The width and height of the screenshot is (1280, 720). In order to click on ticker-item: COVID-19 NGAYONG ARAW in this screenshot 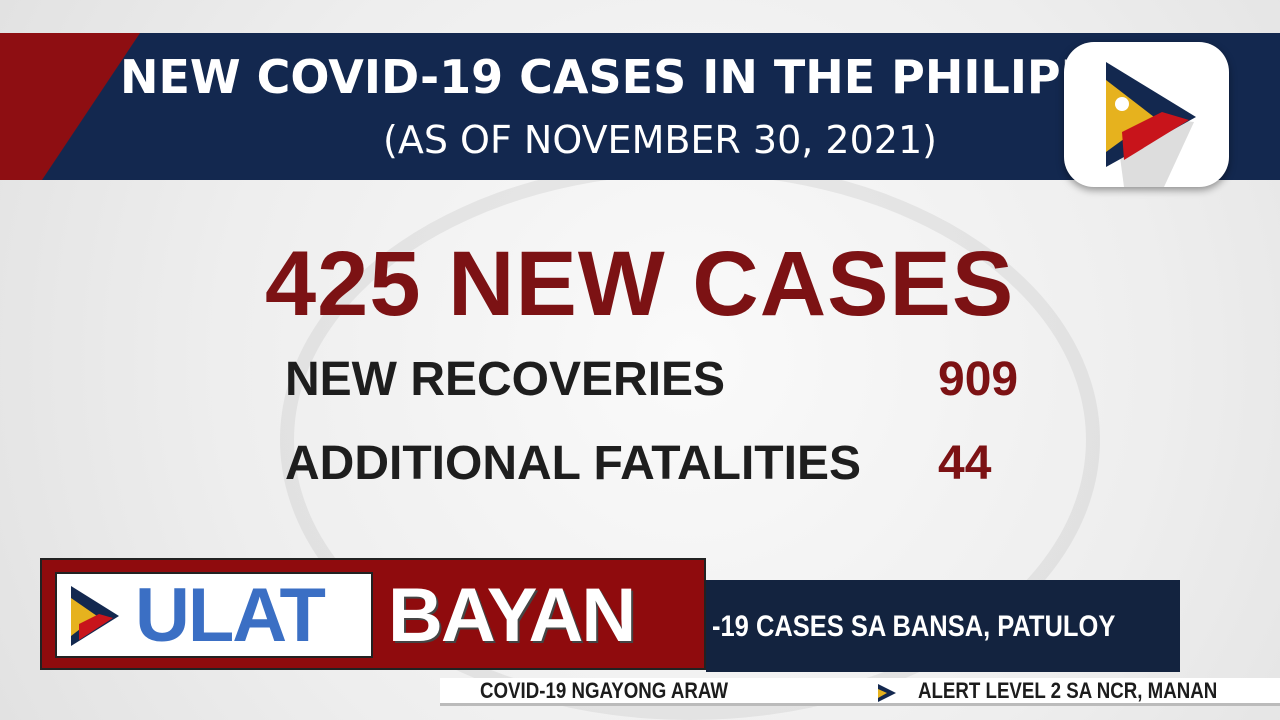, I will do `click(604, 690)`.